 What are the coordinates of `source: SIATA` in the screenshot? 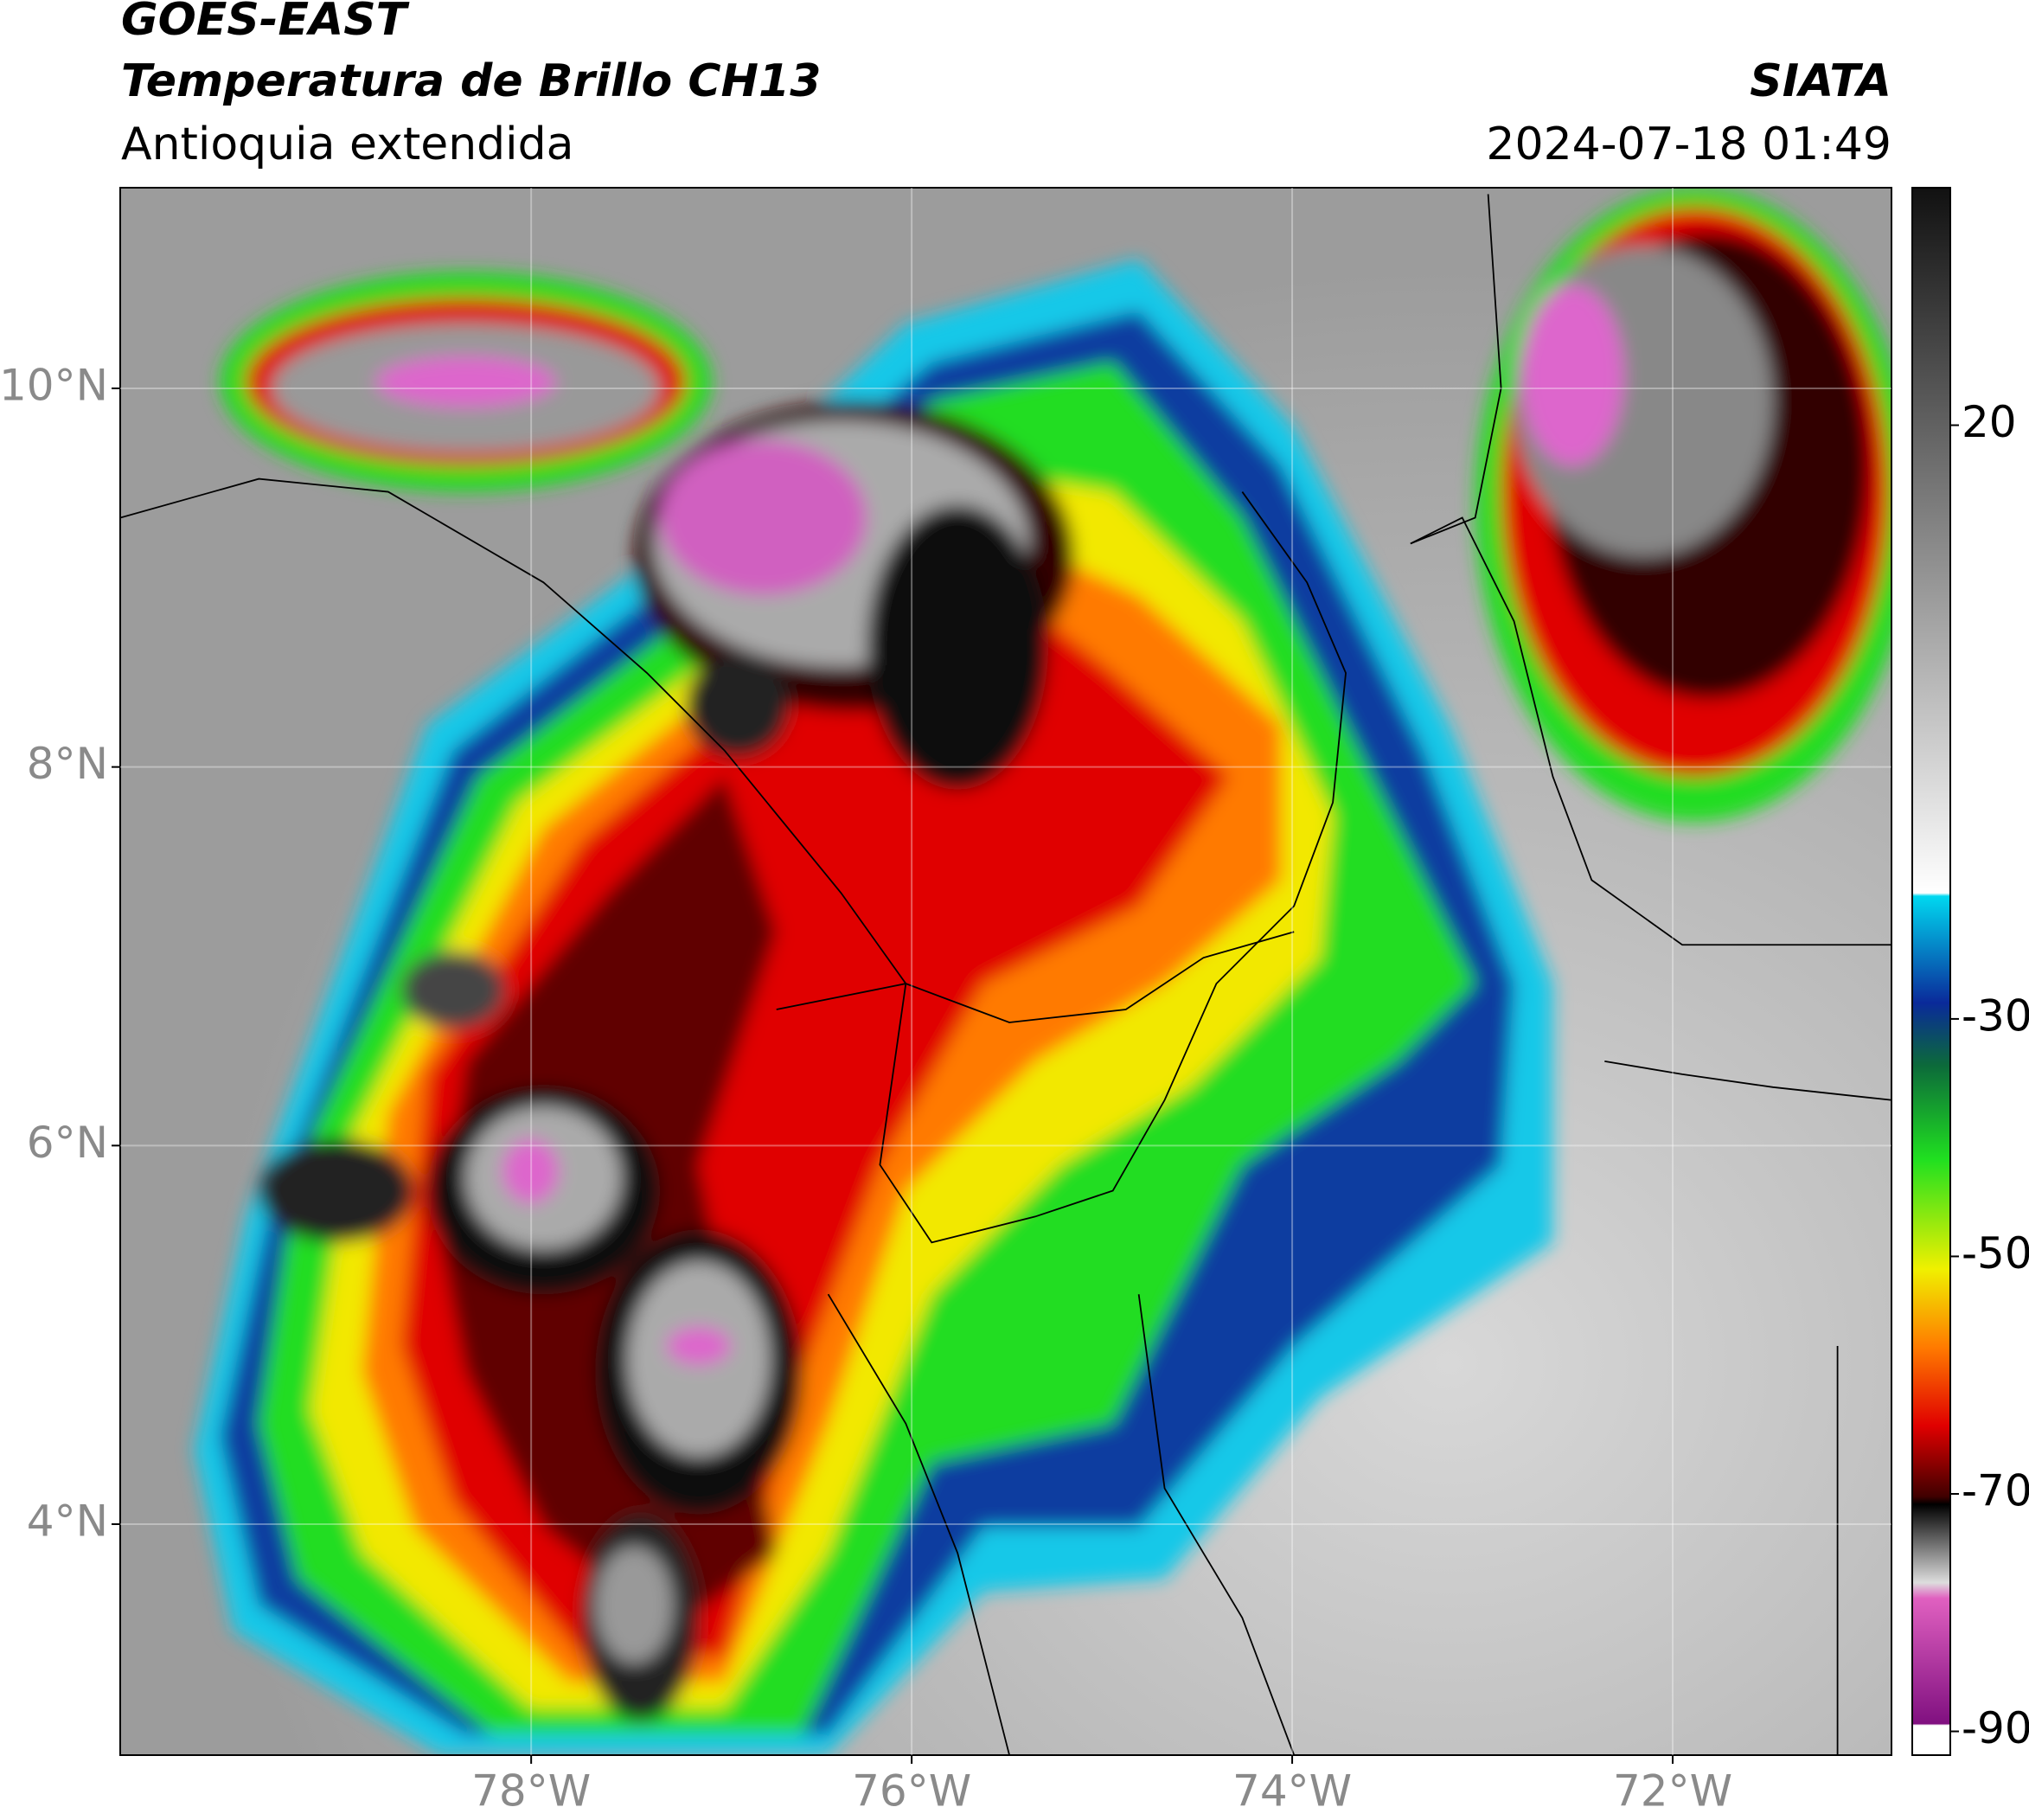 It's located at (1820, 81).